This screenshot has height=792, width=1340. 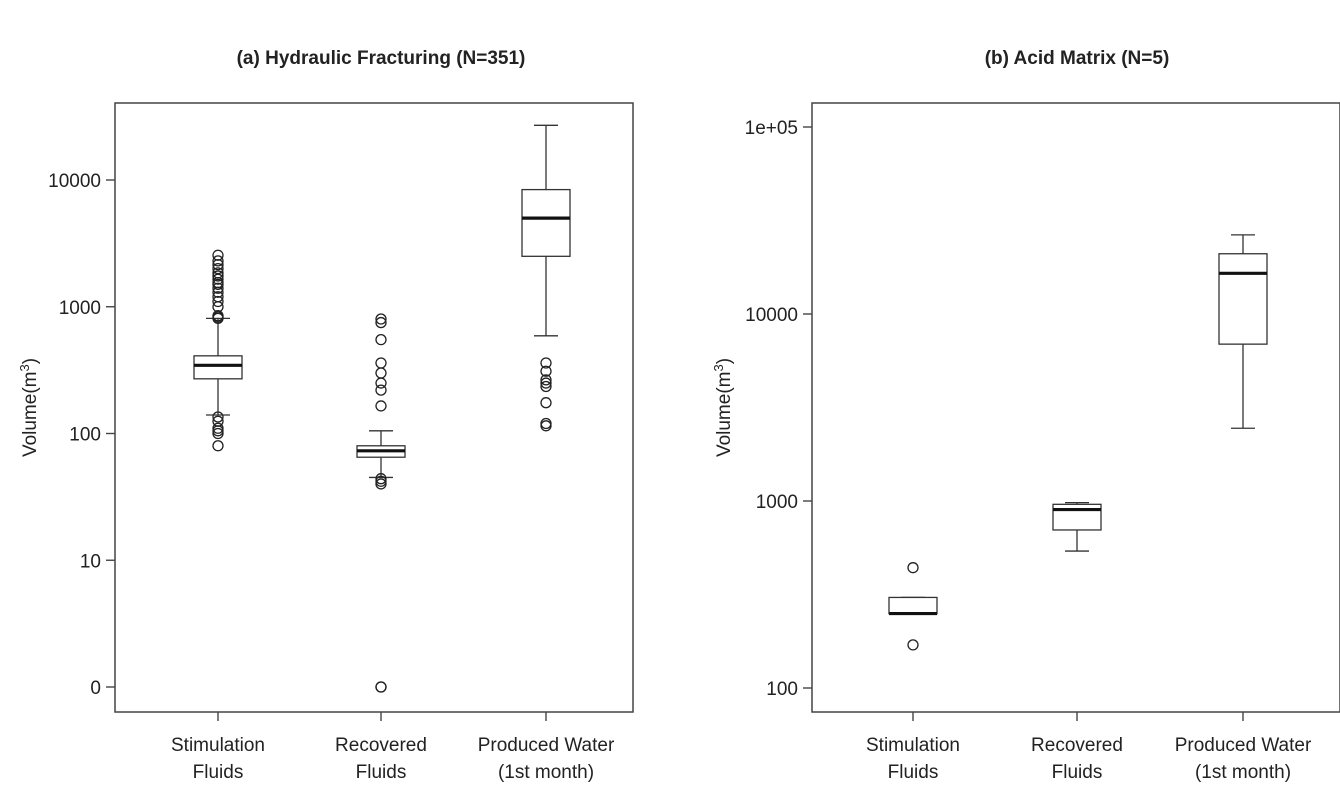 What do you see at coordinates (90, 561) in the screenshot?
I see `y-tick-label: 10` at bounding box center [90, 561].